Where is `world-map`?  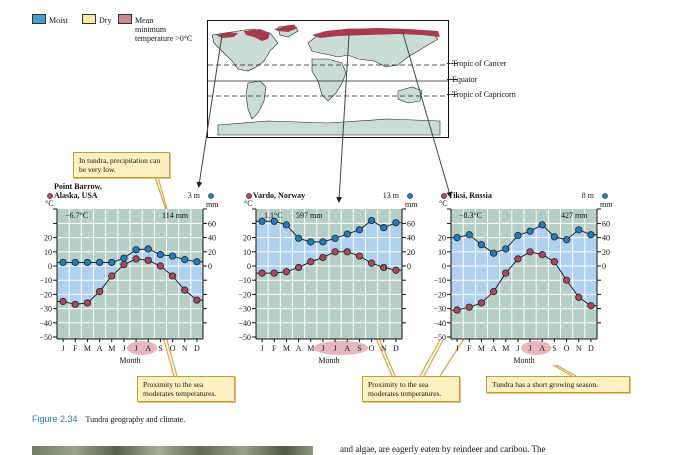
world-map is located at coordinates (328, 79).